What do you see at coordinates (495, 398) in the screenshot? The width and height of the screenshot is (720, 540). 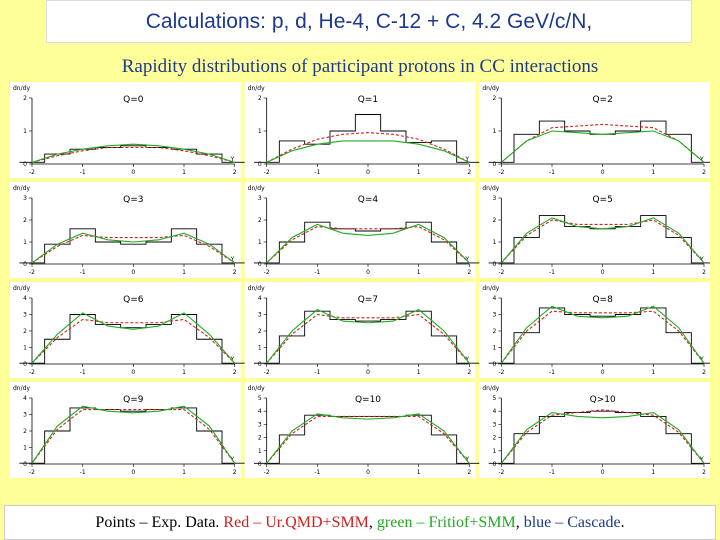 I see `y-tick-label: 5` at bounding box center [495, 398].